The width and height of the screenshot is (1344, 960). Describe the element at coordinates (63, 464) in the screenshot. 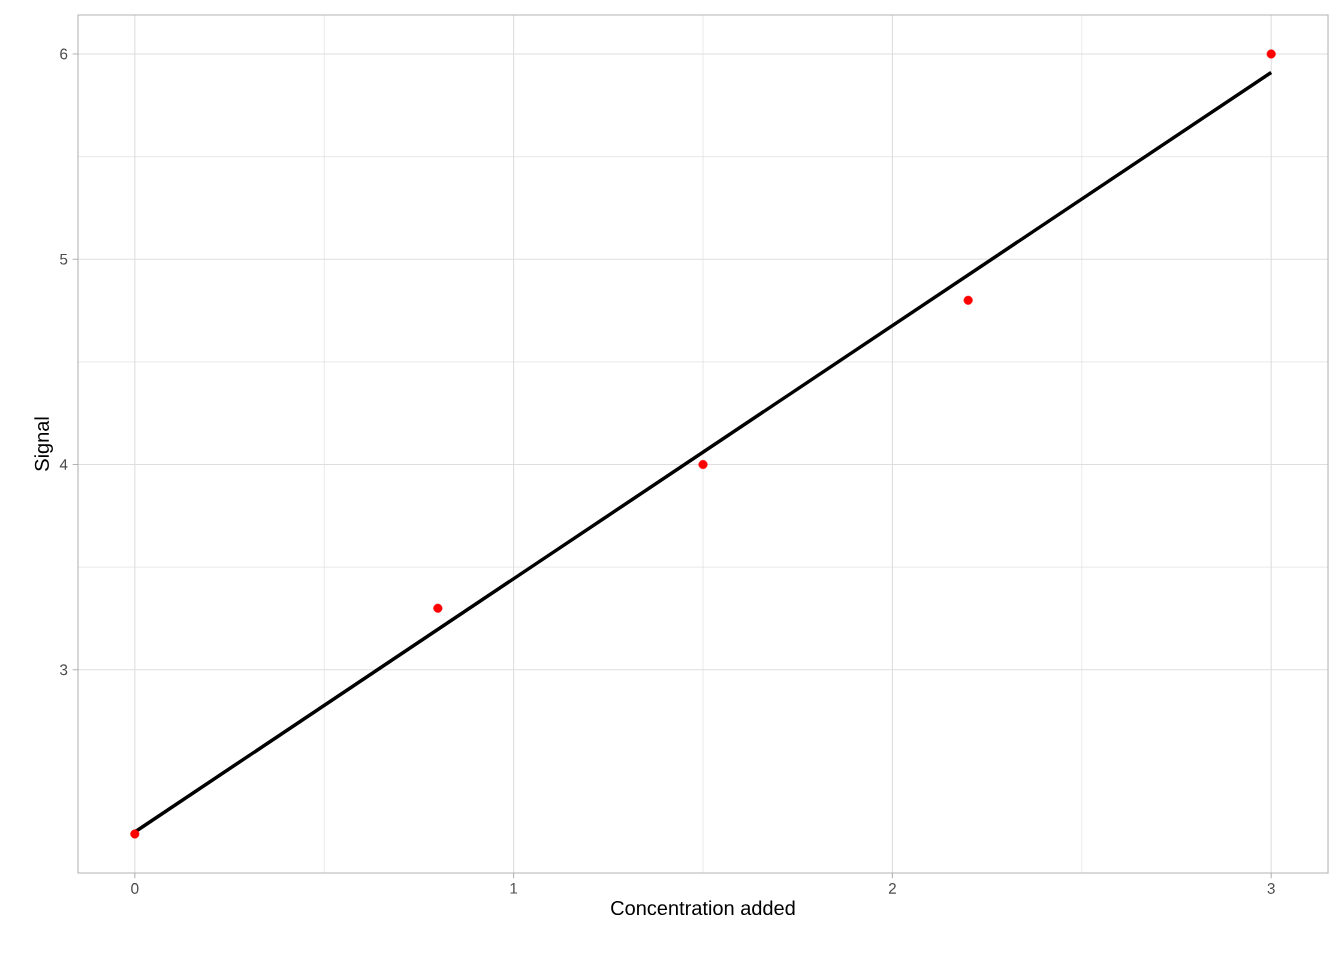

I see `y-tick-label: 4` at that location.